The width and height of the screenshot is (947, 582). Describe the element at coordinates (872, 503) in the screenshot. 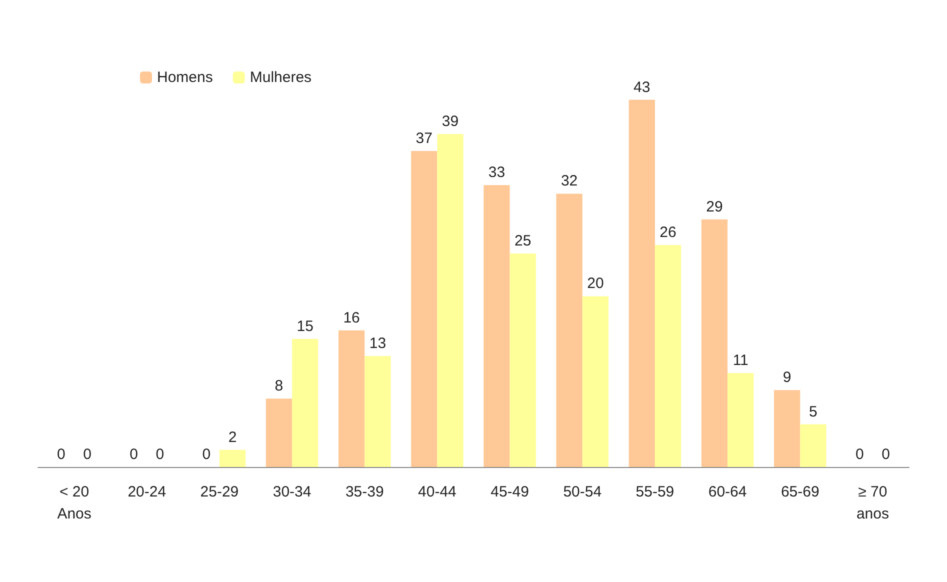

I see `x-tick-label: ≥ 70 anos` at that location.